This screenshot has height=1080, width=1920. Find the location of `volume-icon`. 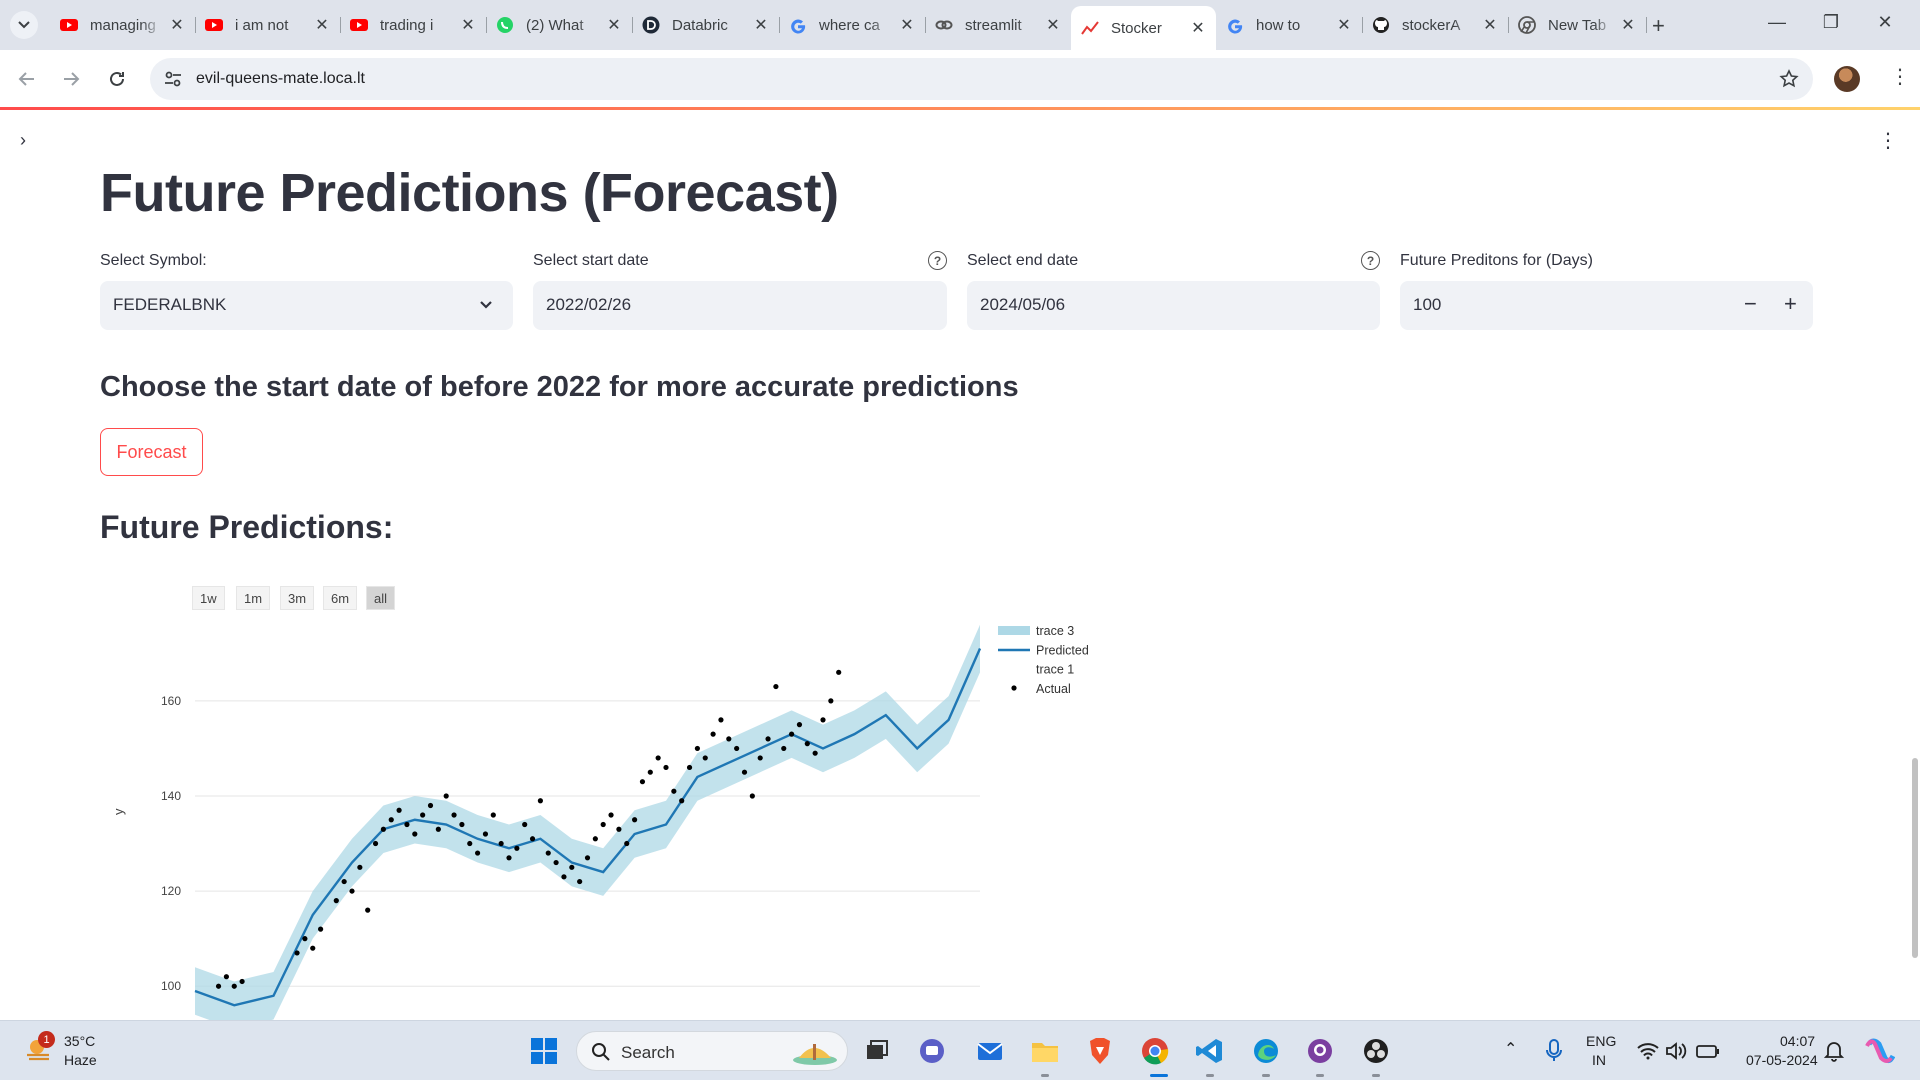

volume-icon is located at coordinates (1676, 1051).